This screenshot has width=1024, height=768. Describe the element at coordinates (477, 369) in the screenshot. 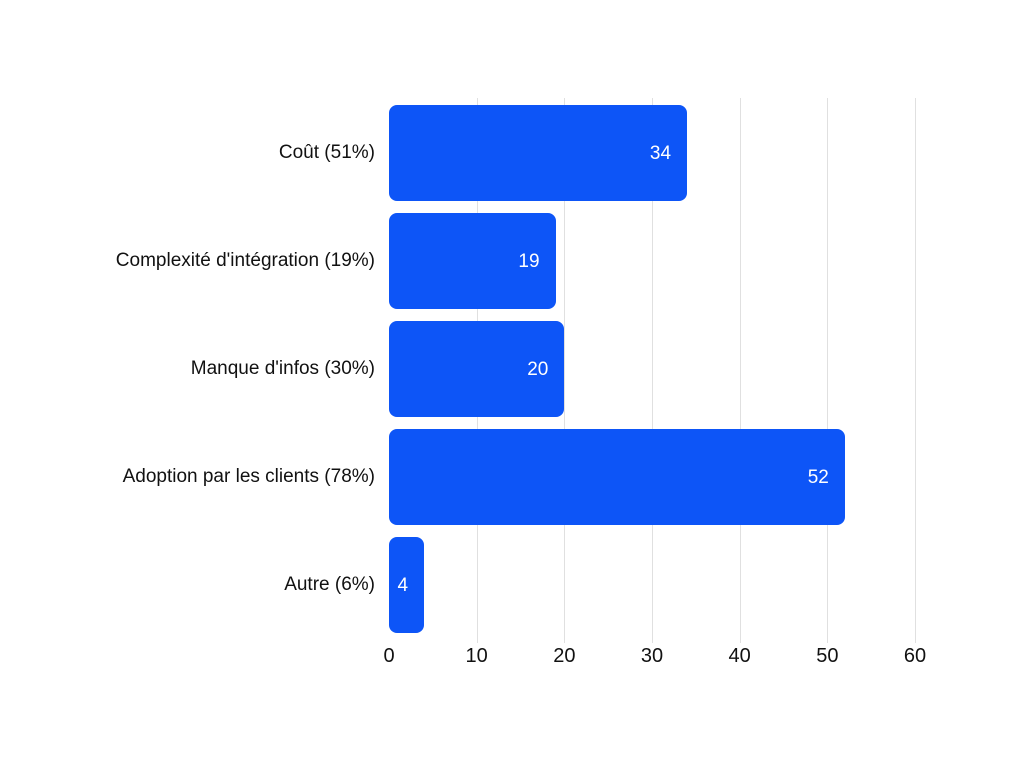

I see `bar: 20` at that location.